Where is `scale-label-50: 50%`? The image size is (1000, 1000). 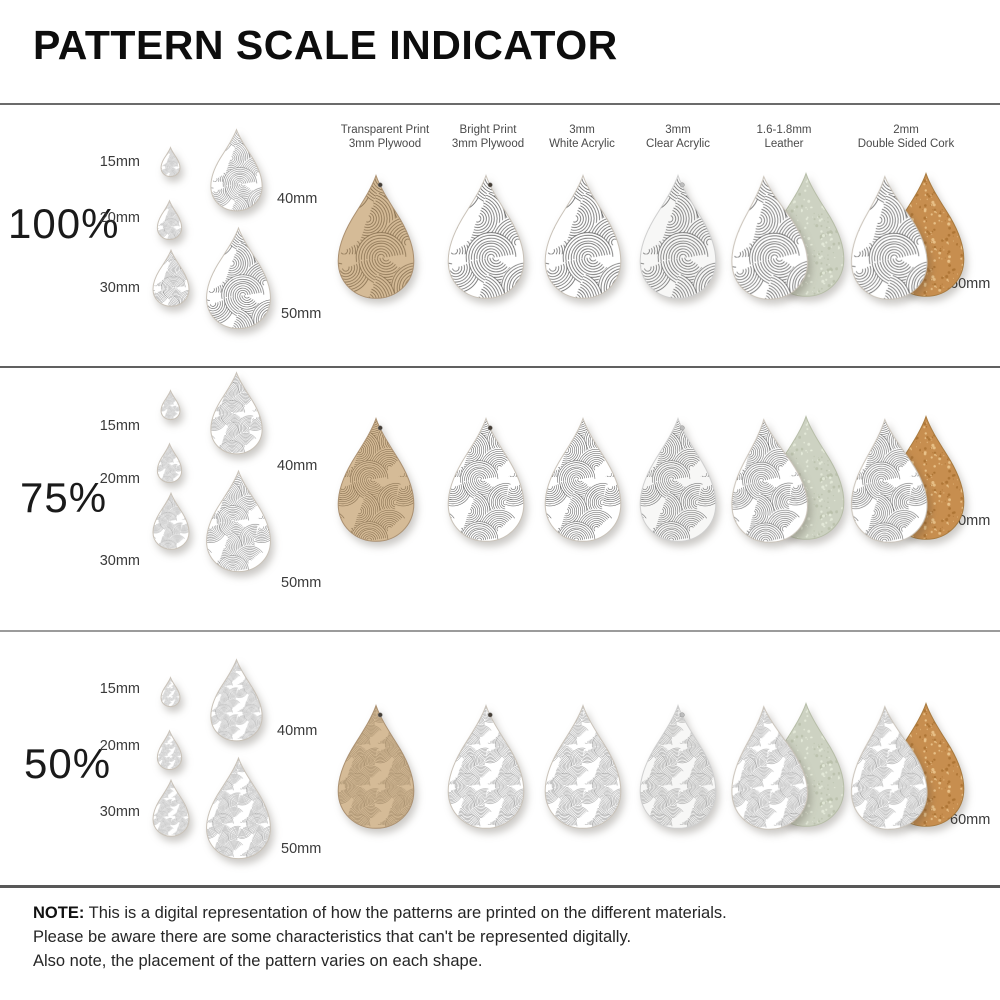
scale-label-50: 50% is located at coordinates (68, 763).